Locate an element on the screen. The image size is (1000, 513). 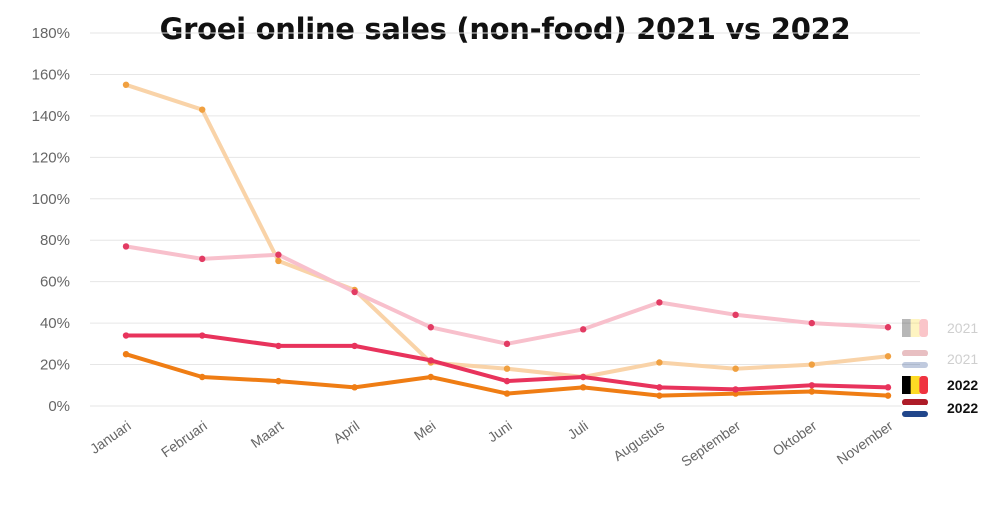
x-tick-label: Oktober is located at coordinates (795, 438).